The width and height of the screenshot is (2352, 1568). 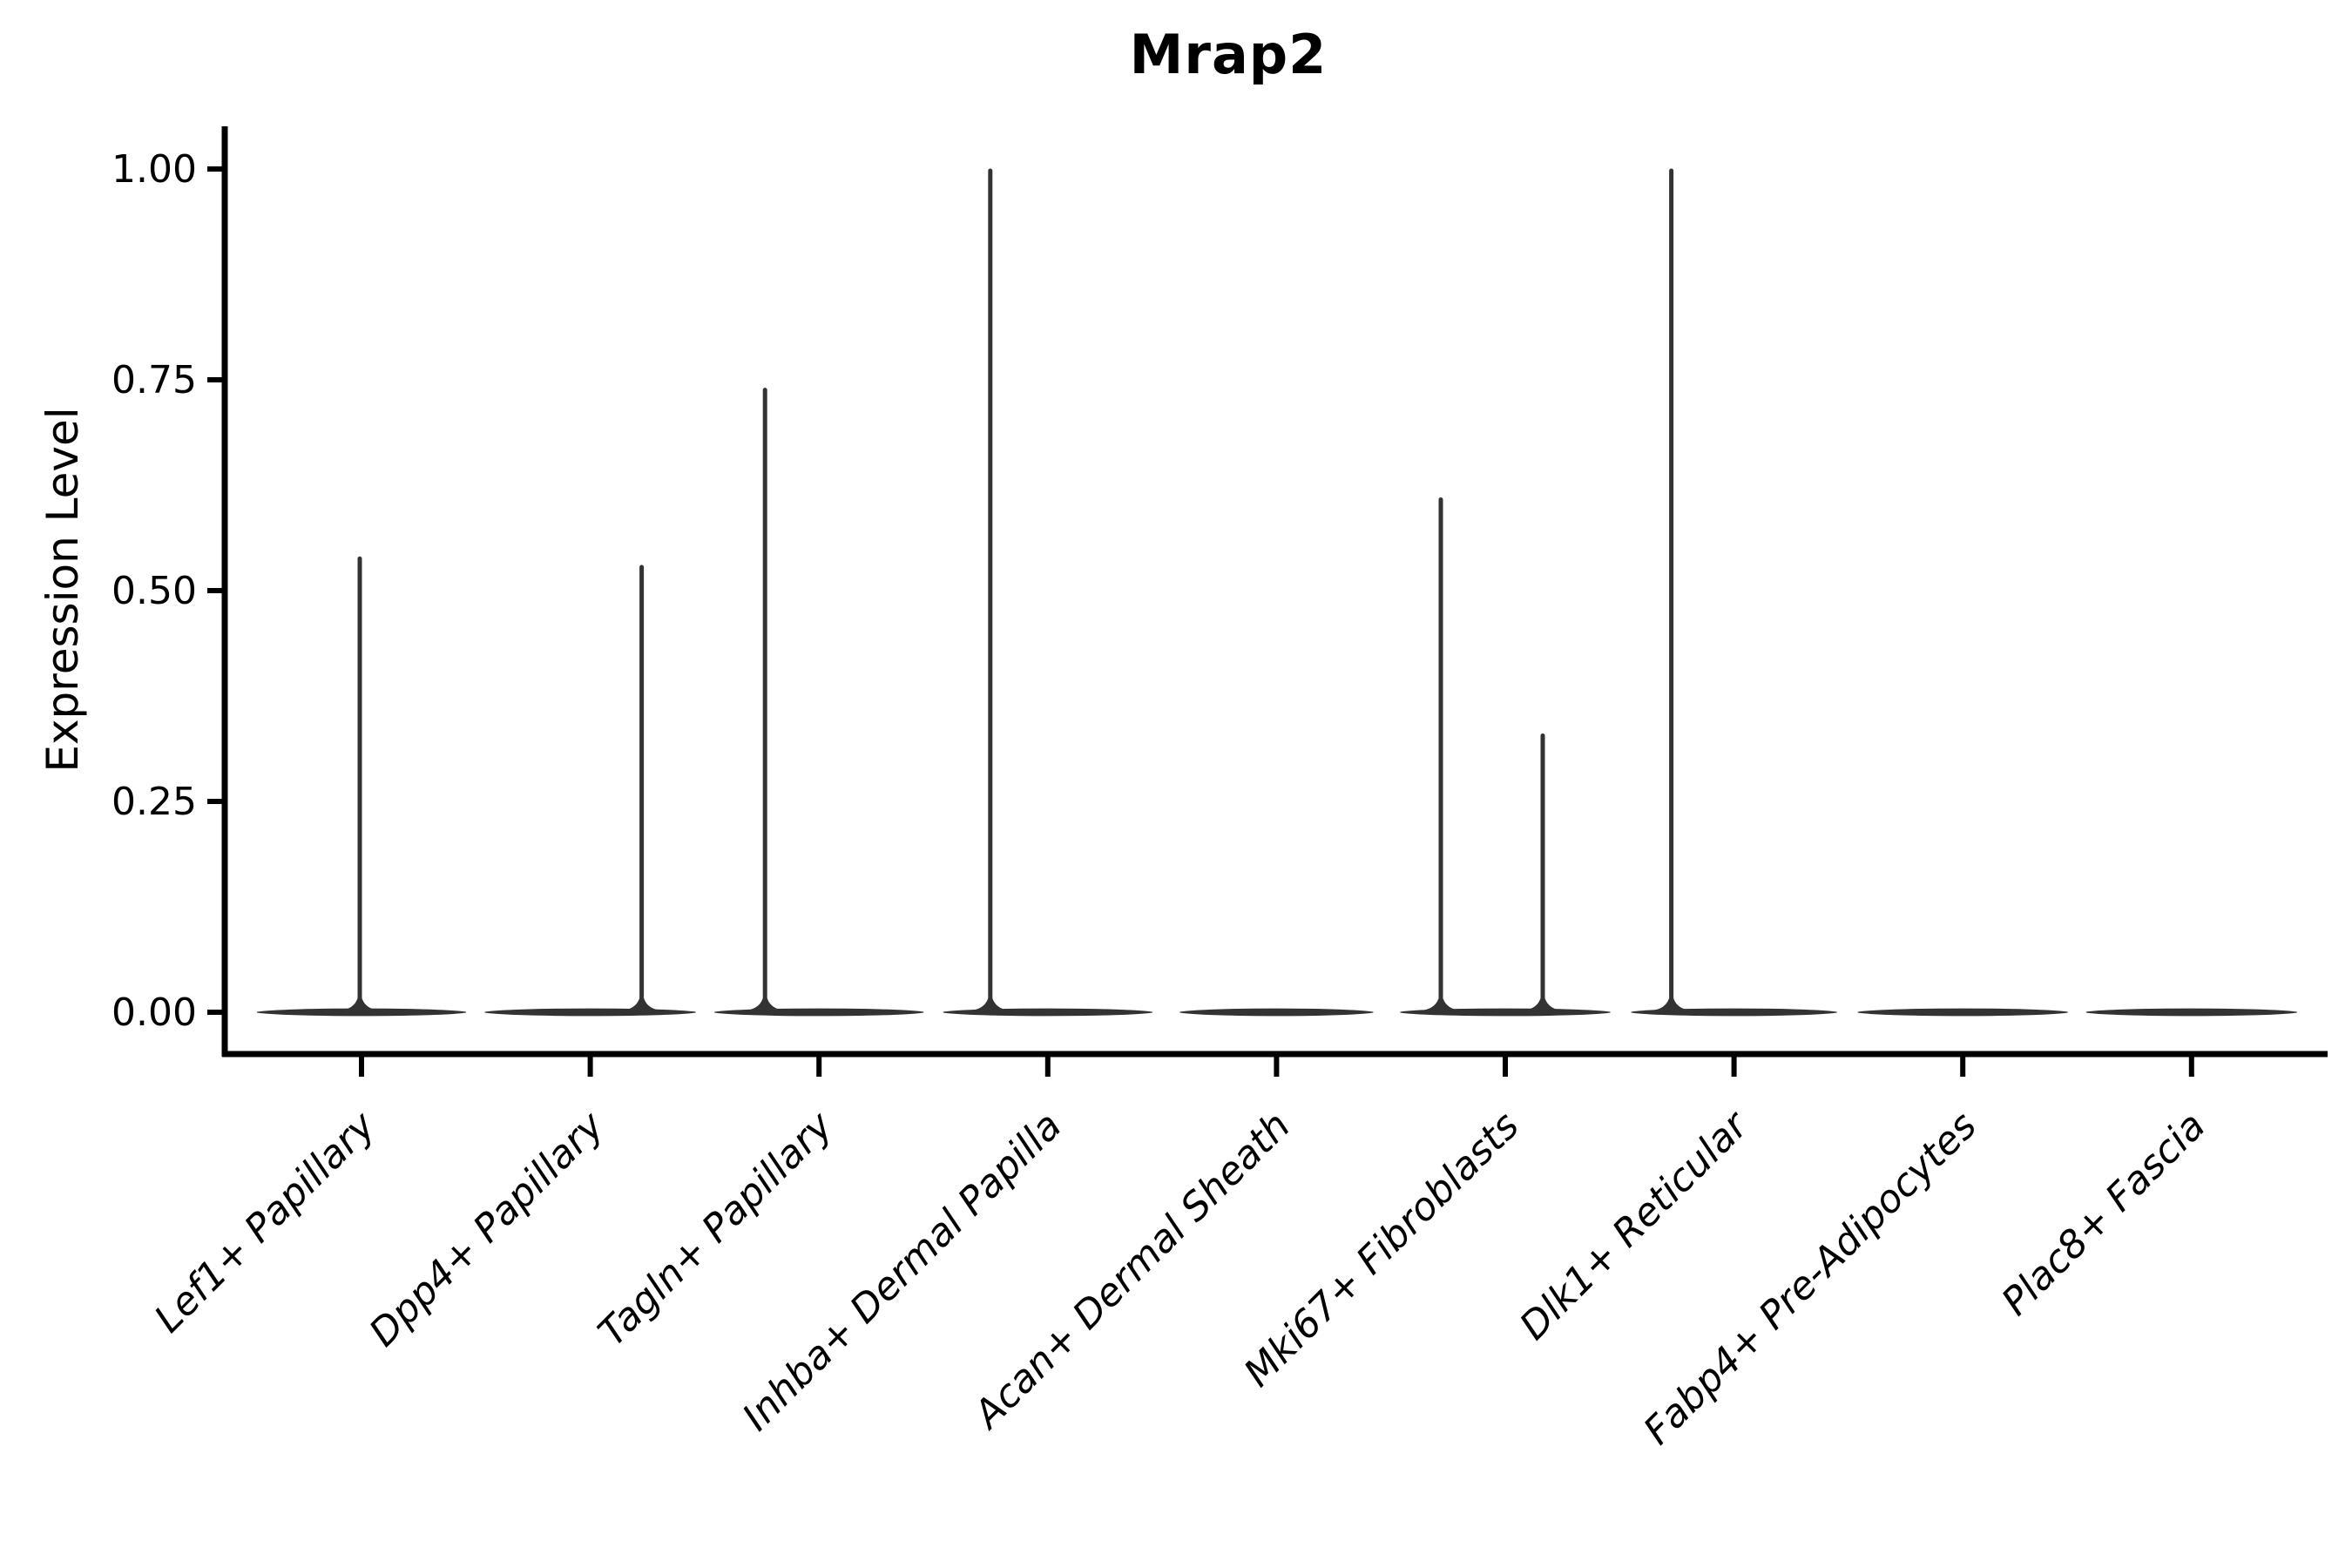 I want to click on category-label: Tagln+ Papillary, so click(x=716, y=1229).